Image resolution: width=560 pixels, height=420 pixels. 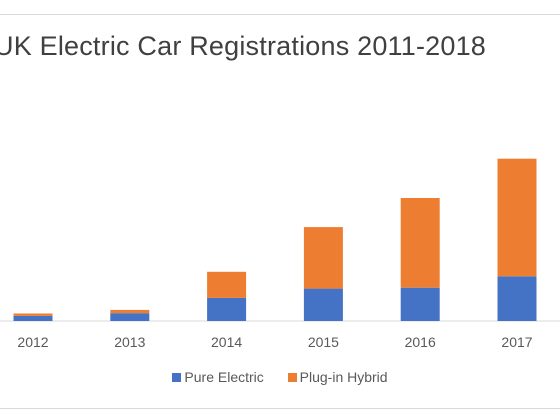 I want to click on legend-label-plug-in-hybrid: Plug-in Hybrid, so click(x=343, y=377).